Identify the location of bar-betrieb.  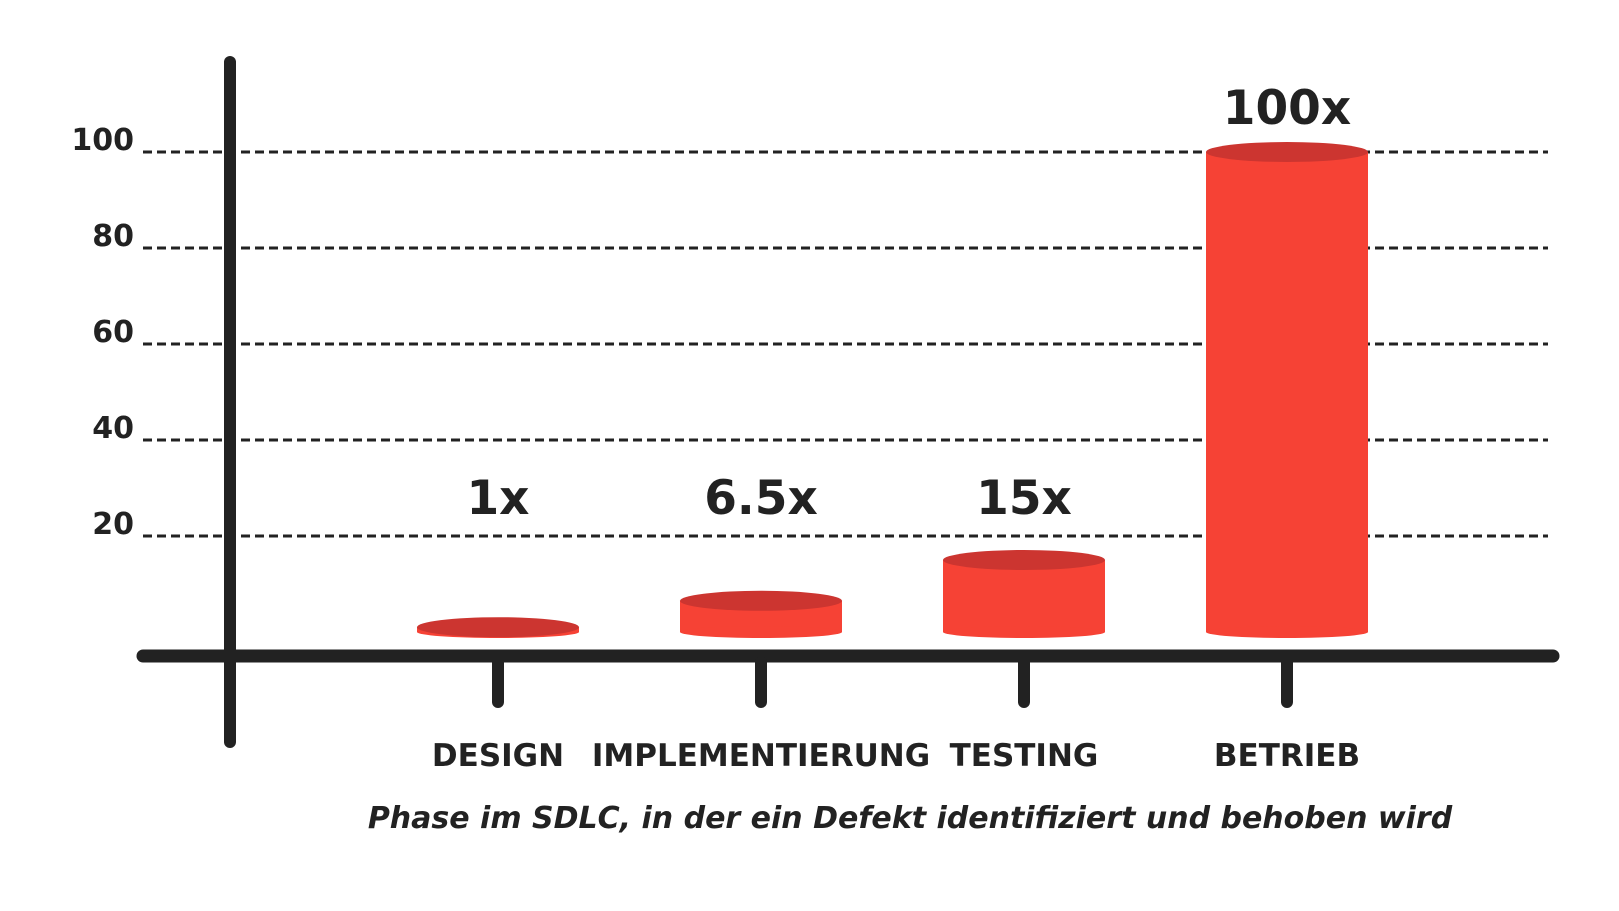
(1287, 390).